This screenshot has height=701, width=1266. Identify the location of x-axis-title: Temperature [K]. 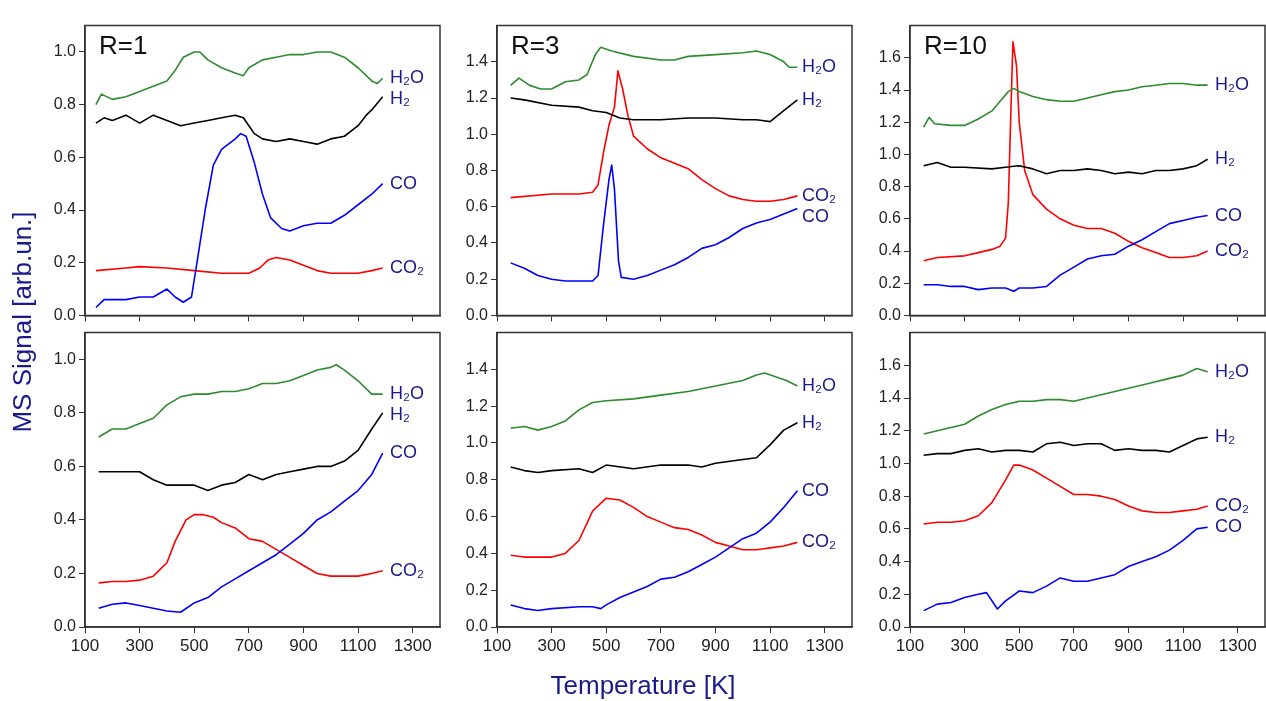
(643, 685).